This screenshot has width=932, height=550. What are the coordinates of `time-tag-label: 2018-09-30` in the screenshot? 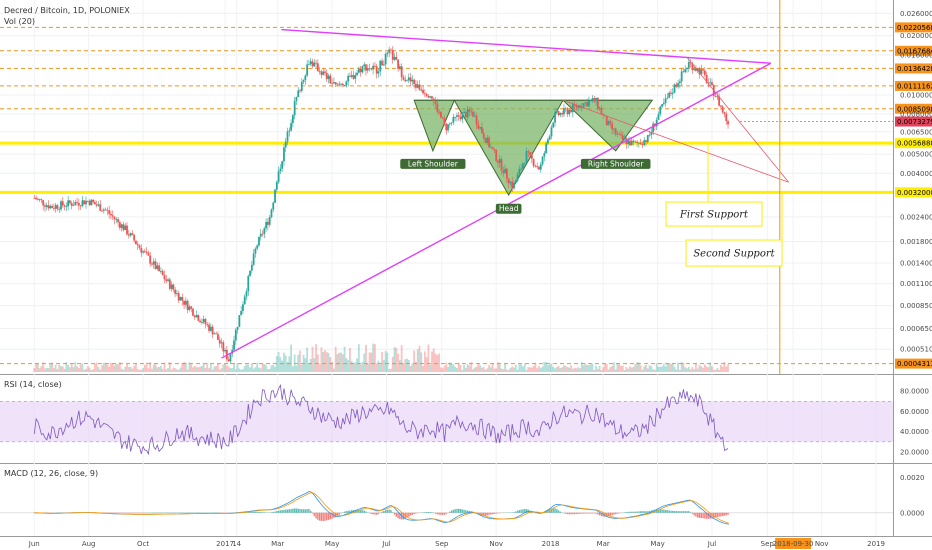 It's located at (793, 544).